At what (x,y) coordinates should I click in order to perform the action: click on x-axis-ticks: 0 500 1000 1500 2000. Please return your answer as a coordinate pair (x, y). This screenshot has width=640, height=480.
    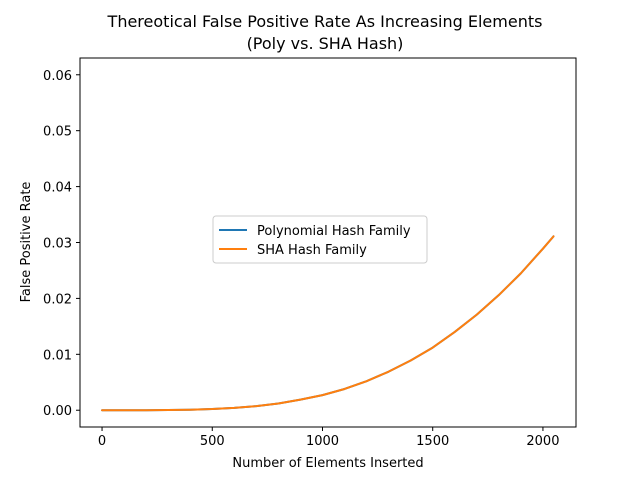
    Looking at the image, I should click on (328, 438).